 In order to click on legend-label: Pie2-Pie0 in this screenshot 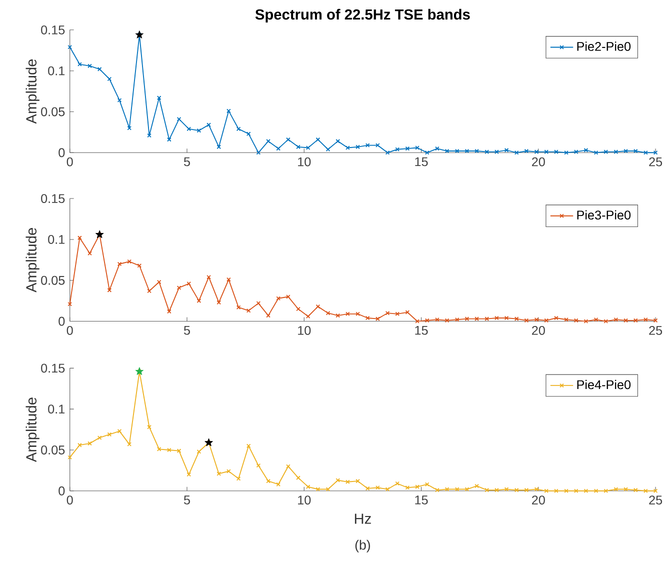, I will do `click(604, 47)`.